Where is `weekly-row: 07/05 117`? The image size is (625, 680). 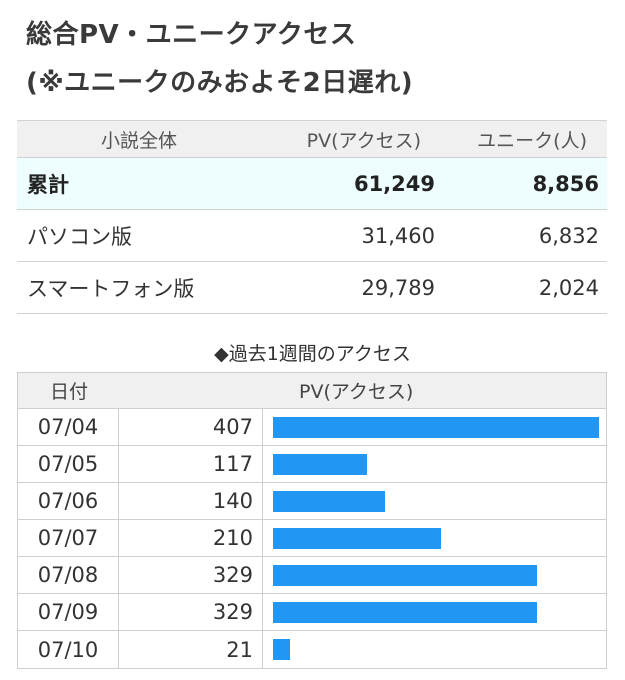
weekly-row: 07/05 117 is located at coordinates (312, 464).